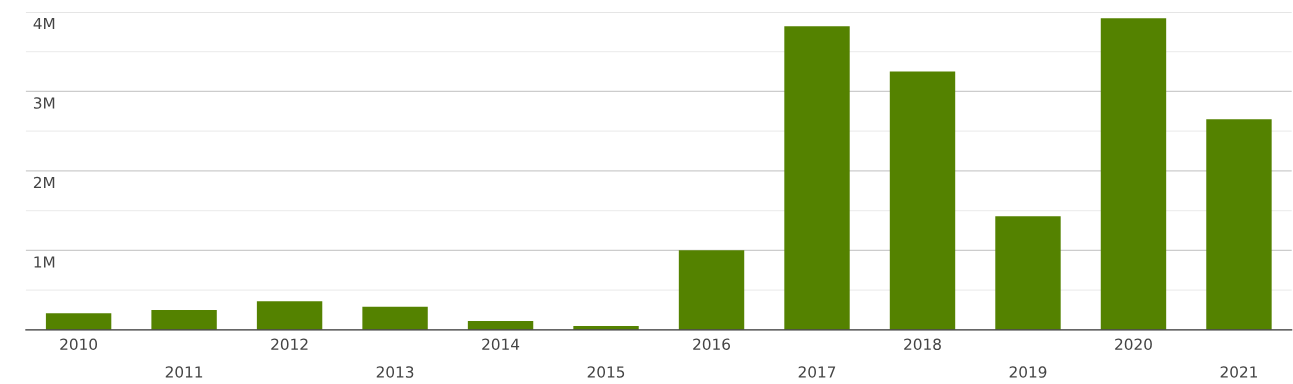 The image size is (1293, 384). I want to click on x-tick-label: 2021, so click(1238, 372).